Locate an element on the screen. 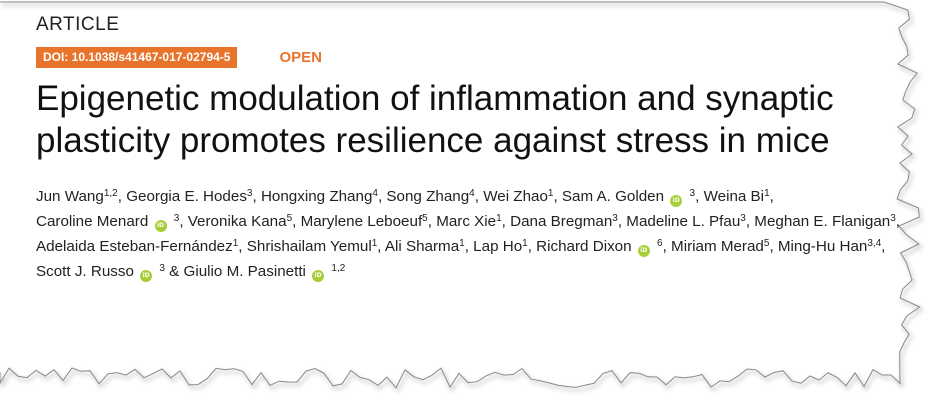 This screenshot has height=402, width=948. author-item: Lap Ho1 is located at coordinates (500, 246).